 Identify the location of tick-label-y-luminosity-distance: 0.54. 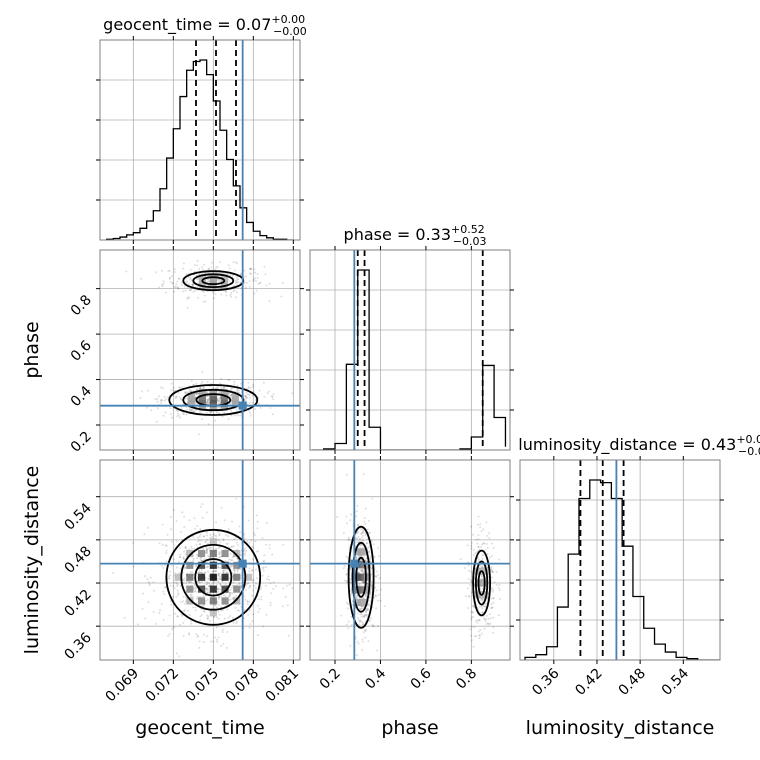
(77, 516).